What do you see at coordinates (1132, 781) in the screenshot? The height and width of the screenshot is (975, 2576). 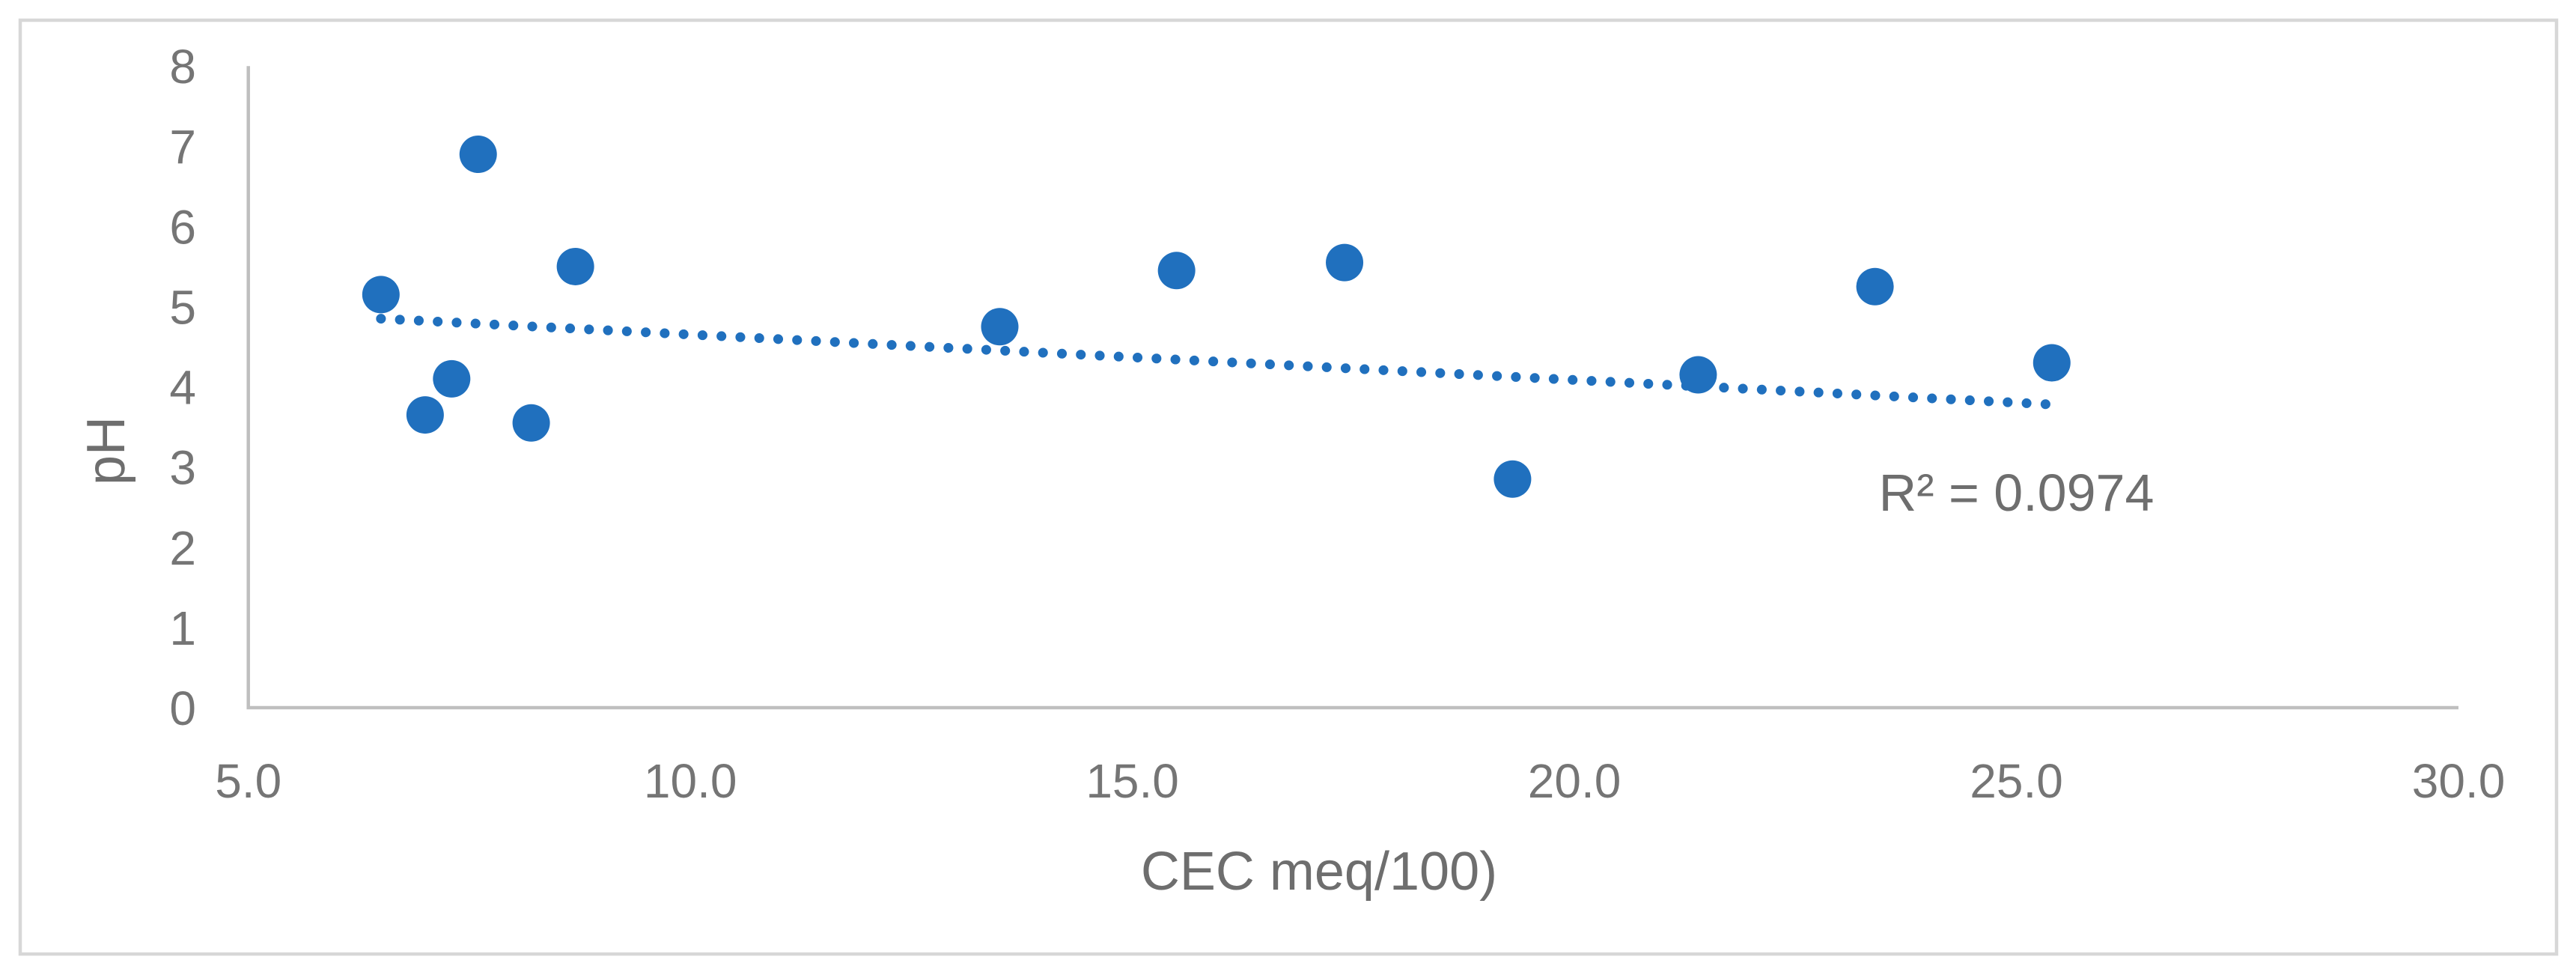 I see `x-tick-label: 15.0` at bounding box center [1132, 781].